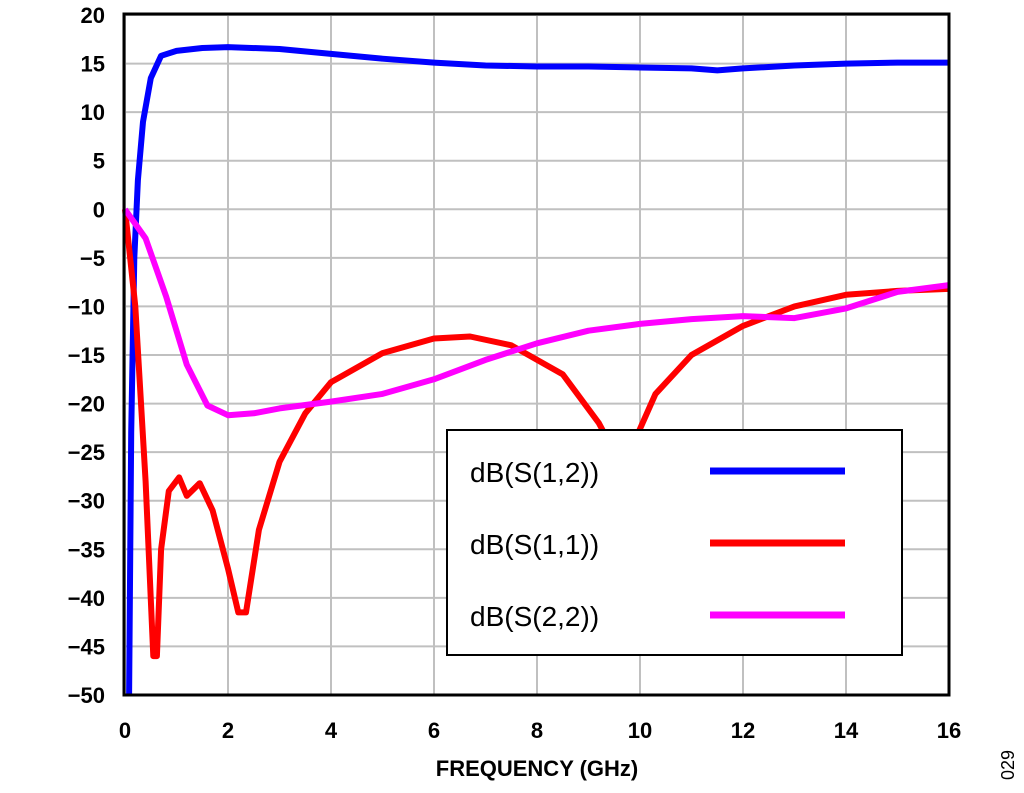 Image resolution: width=1024 pixels, height=793 pixels. What do you see at coordinates (99, 161) in the screenshot?
I see `y-tick-label: 5` at bounding box center [99, 161].